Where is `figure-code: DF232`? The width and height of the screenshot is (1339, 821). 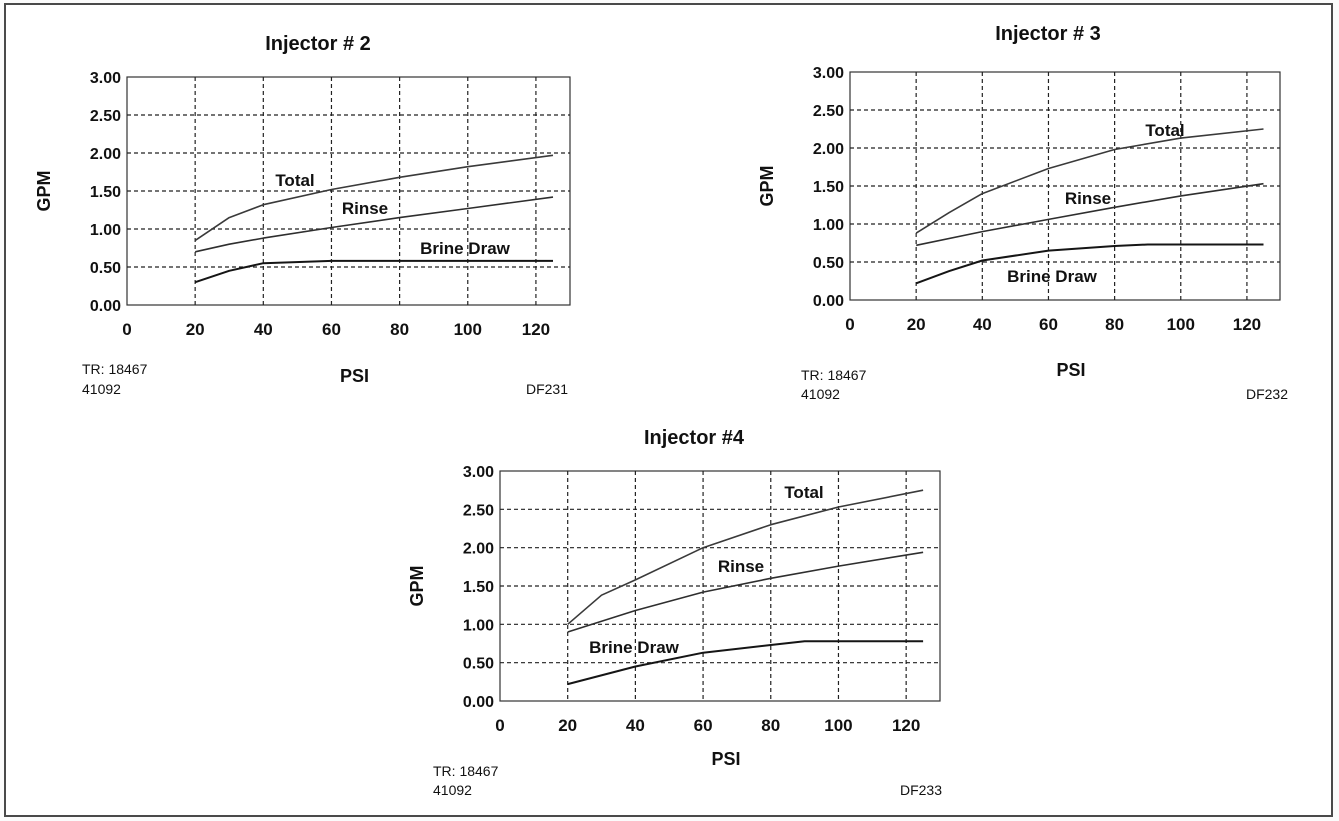 figure-code: DF232 is located at coordinates (1267, 394).